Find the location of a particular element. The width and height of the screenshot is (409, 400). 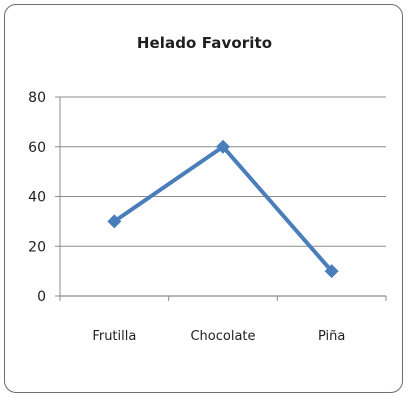

chart-title: Helado Favorito is located at coordinates (204, 43).